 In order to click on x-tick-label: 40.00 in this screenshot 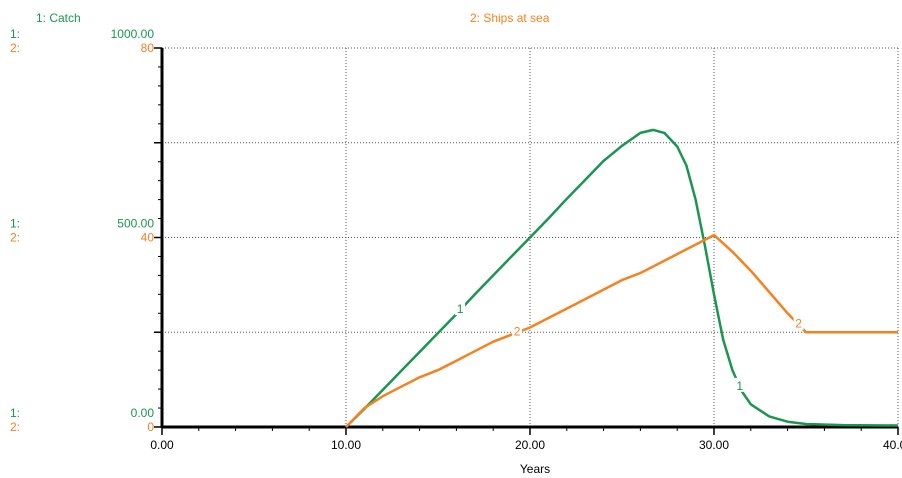, I will do `click(892, 445)`.